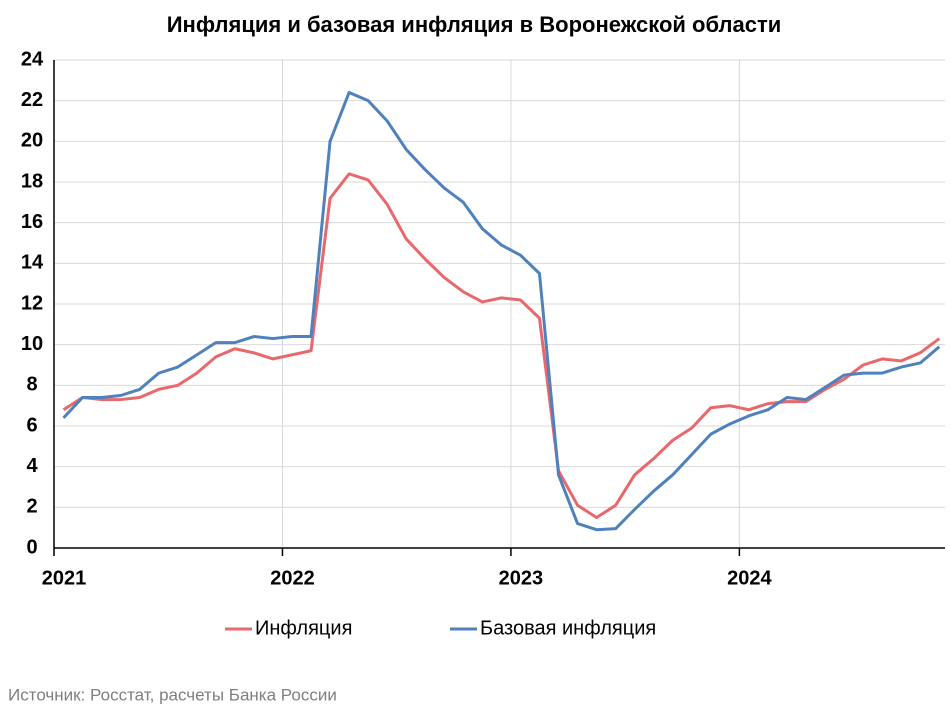 The image size is (950, 712). I want to click on x-tick-label: 2022, so click(292, 578).